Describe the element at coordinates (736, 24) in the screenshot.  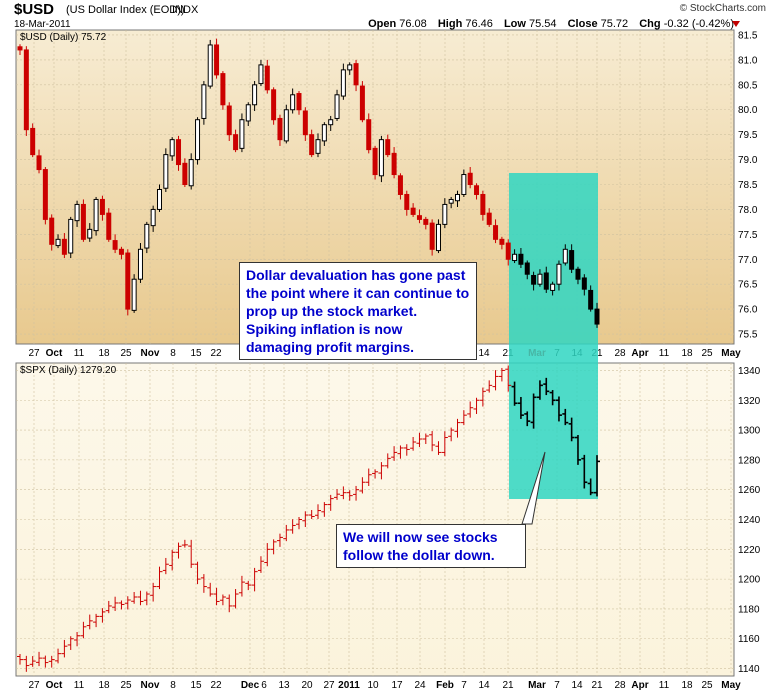
I see `down-arrow-icon` at that location.